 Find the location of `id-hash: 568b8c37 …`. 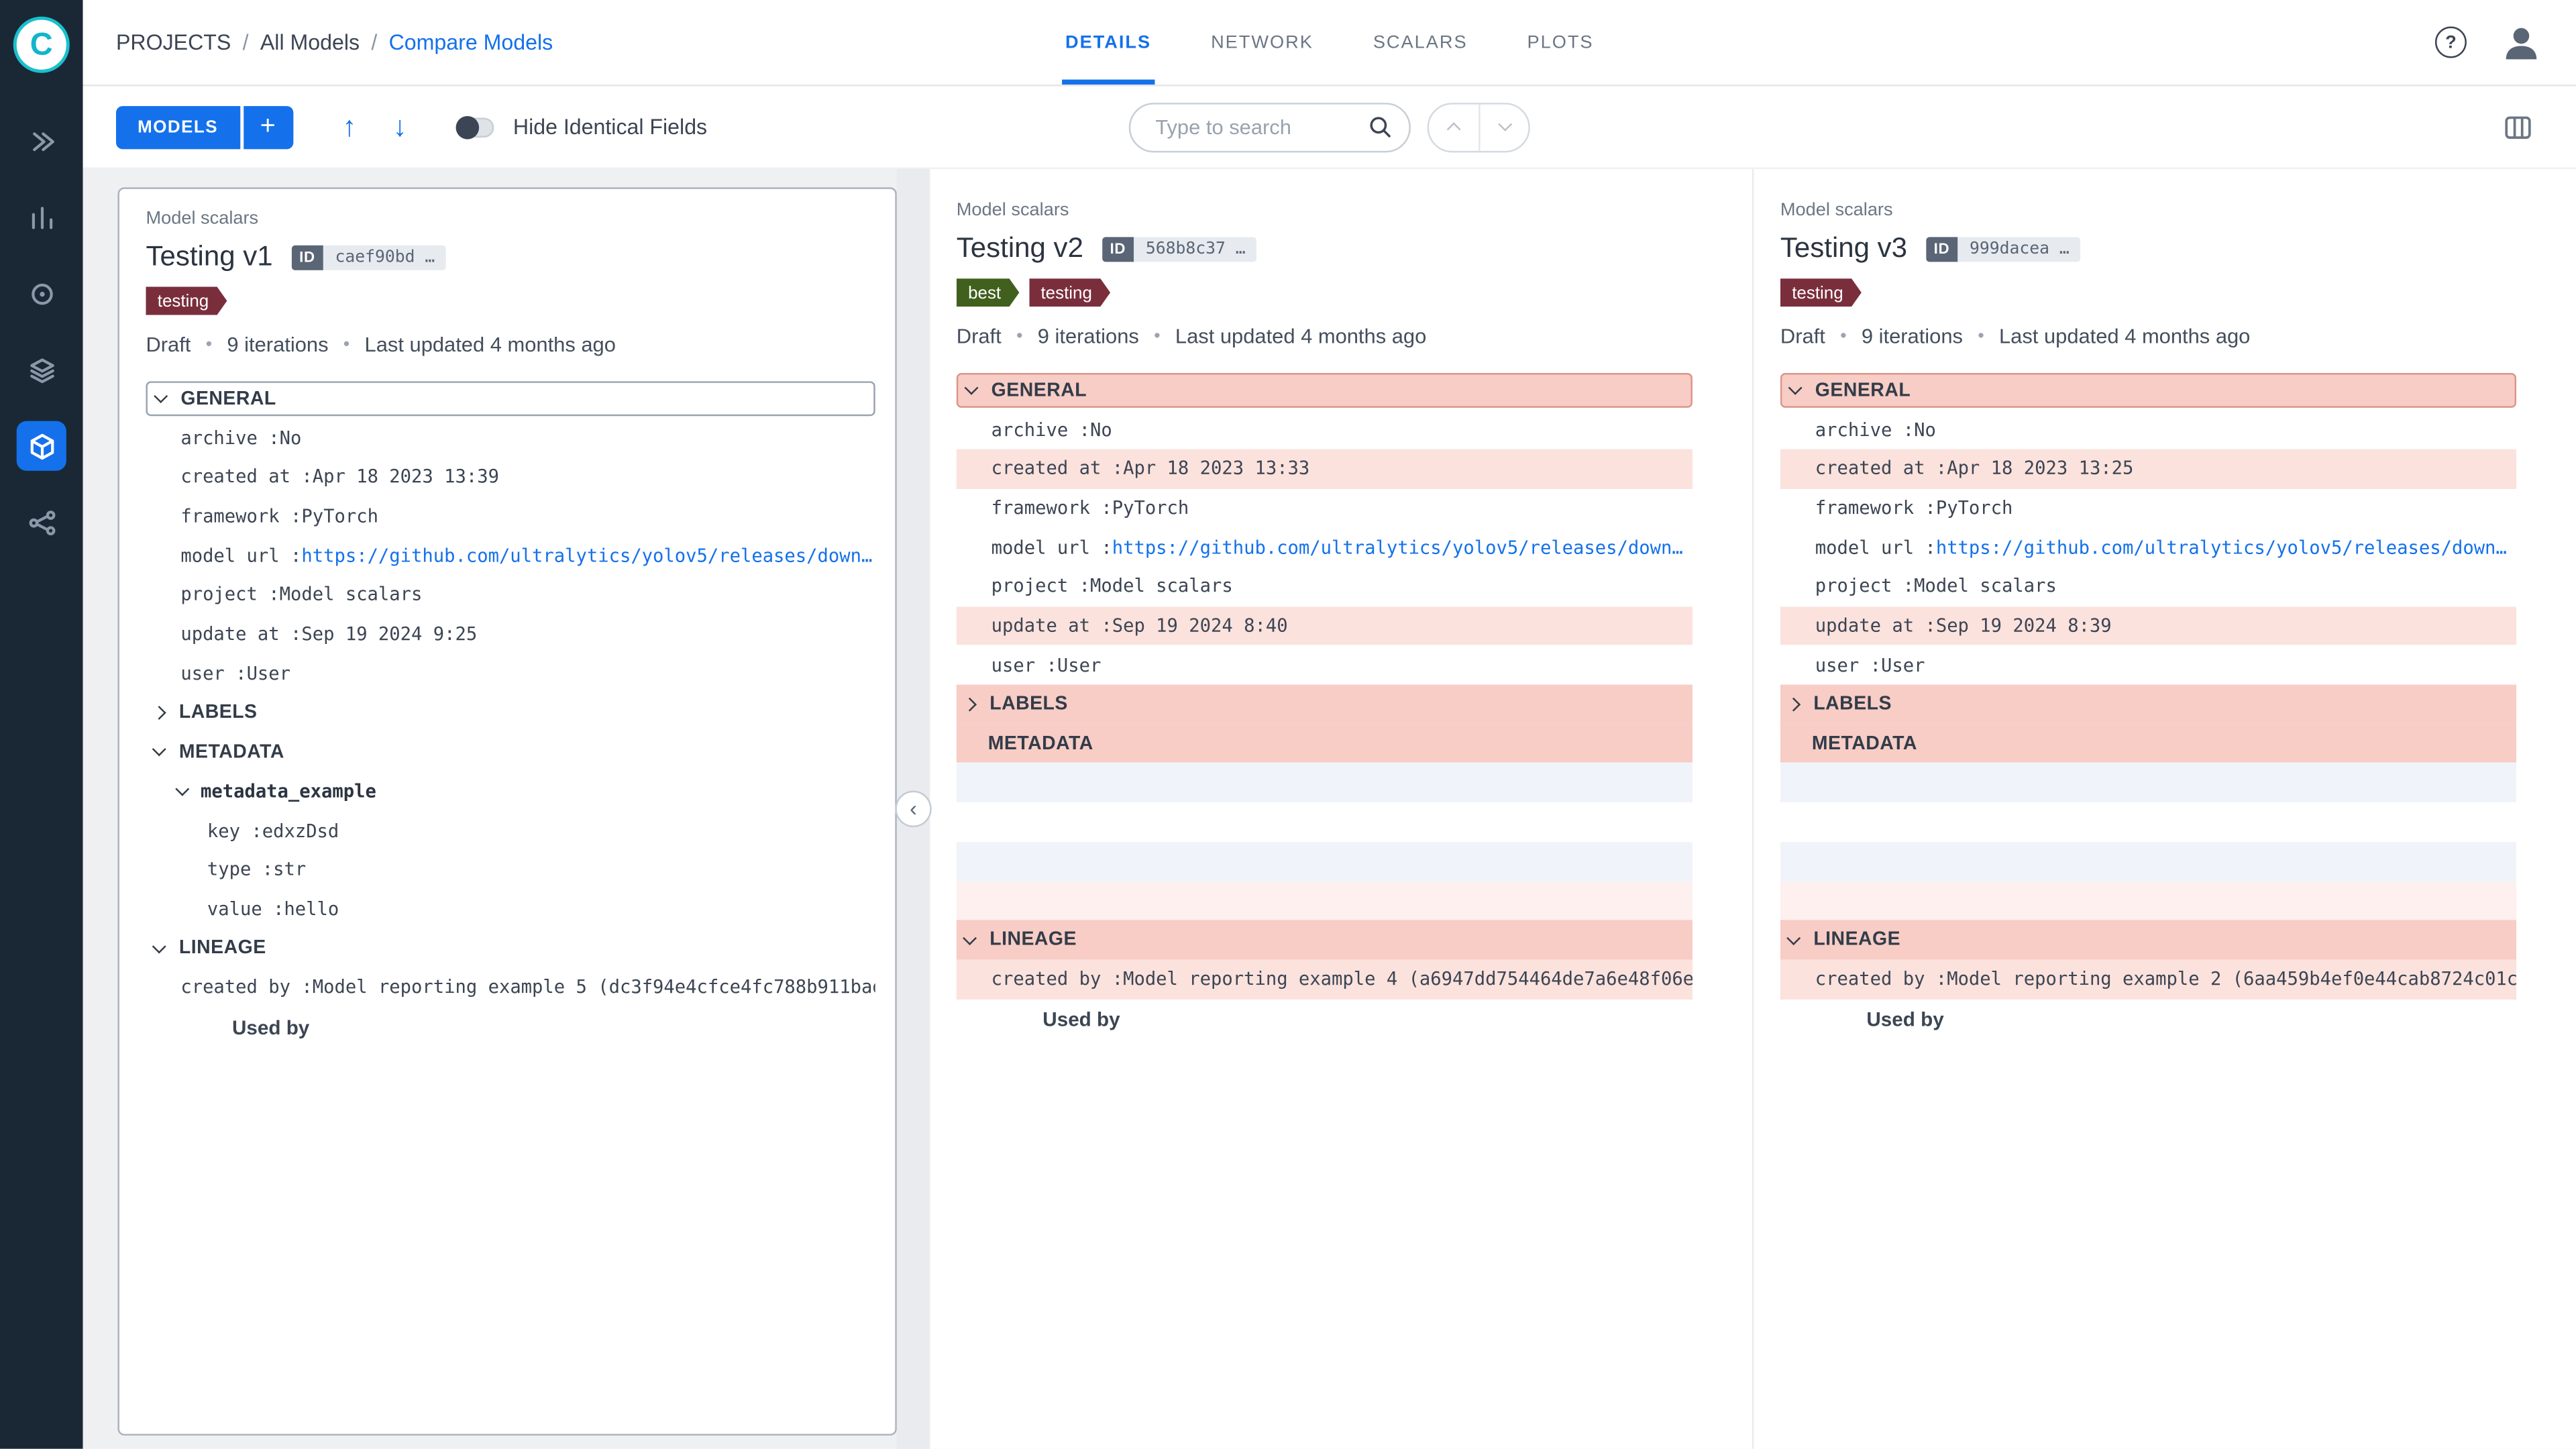

id-hash: 568b8c37 … is located at coordinates (1195, 249).